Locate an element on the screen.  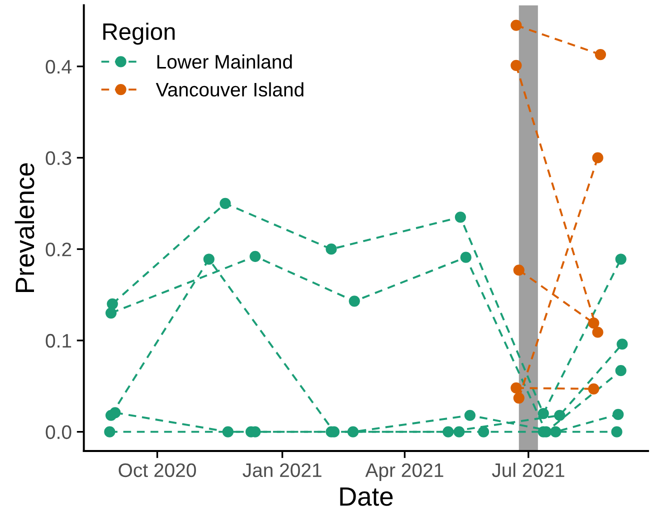
x-tick-label: Jul 2021 is located at coordinates (528, 470).